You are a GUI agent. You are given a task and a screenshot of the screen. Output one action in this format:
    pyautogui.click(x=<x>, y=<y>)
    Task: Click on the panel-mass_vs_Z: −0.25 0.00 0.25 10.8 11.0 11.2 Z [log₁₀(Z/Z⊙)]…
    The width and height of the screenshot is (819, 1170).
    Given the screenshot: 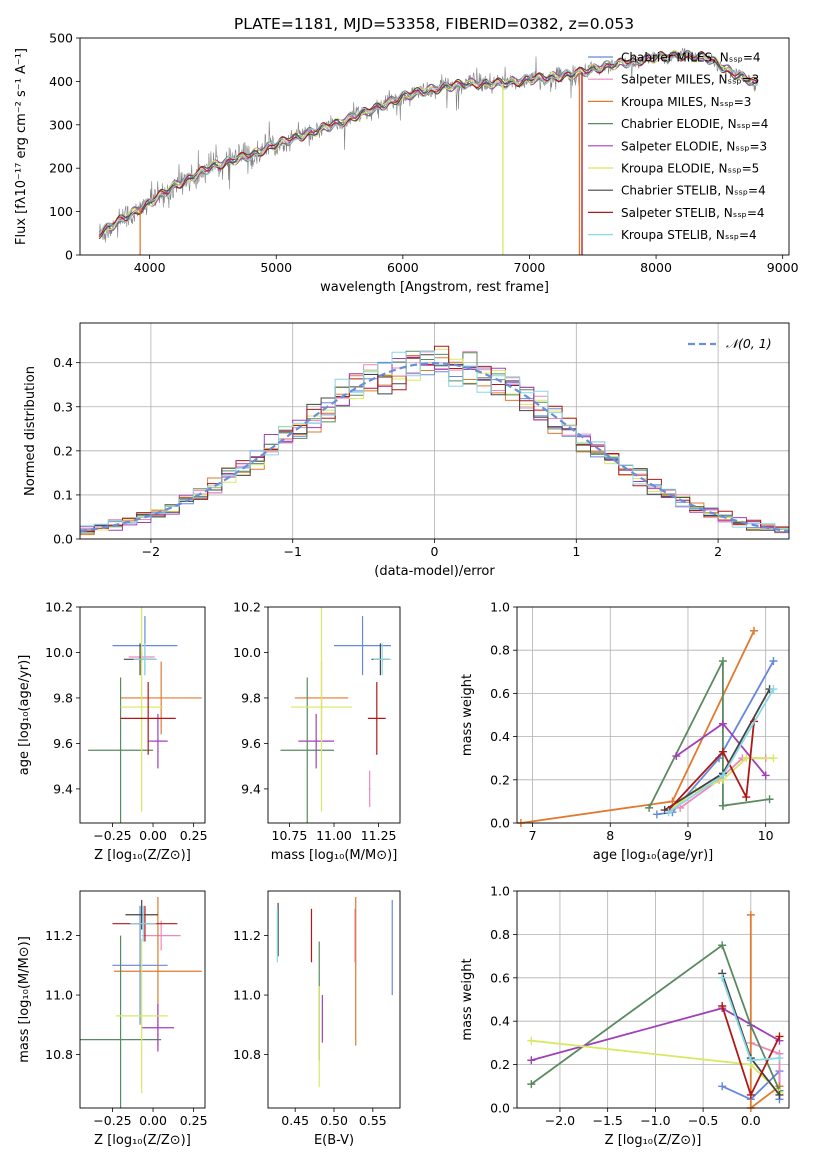 What is the action you would take?
    pyautogui.click(x=112, y=1019)
    